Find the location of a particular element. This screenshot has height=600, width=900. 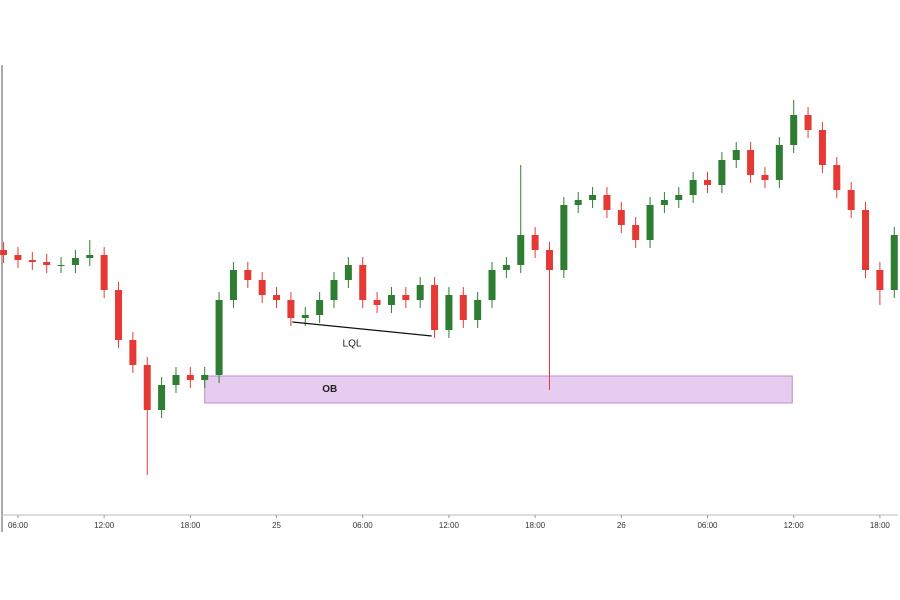

trendline is located at coordinates (362, 329).